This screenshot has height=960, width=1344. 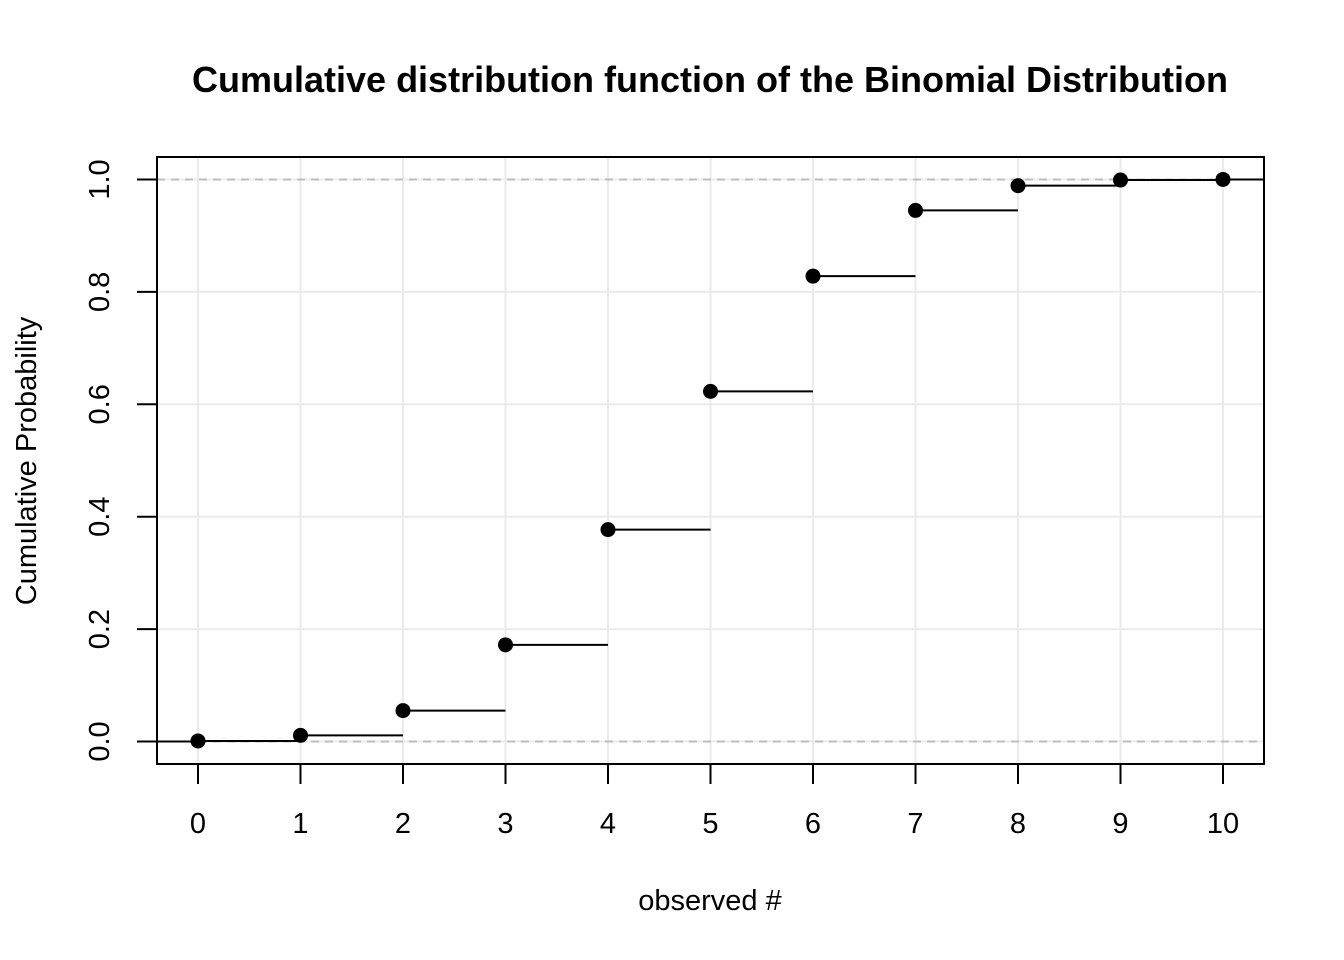 What do you see at coordinates (27, 460) in the screenshot?
I see `y-axis-label: Cumulative Probability` at bounding box center [27, 460].